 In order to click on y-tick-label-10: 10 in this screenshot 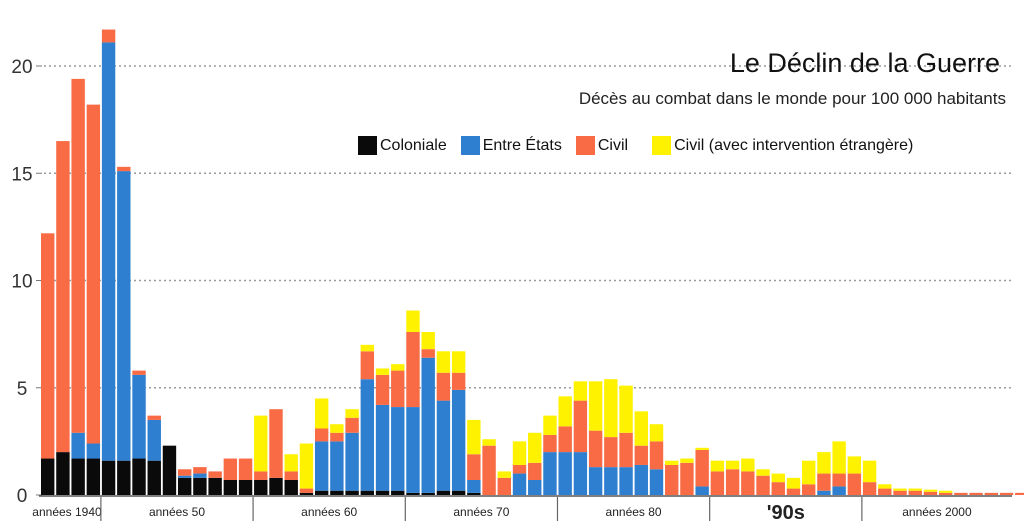, I will do `click(21, 282)`.